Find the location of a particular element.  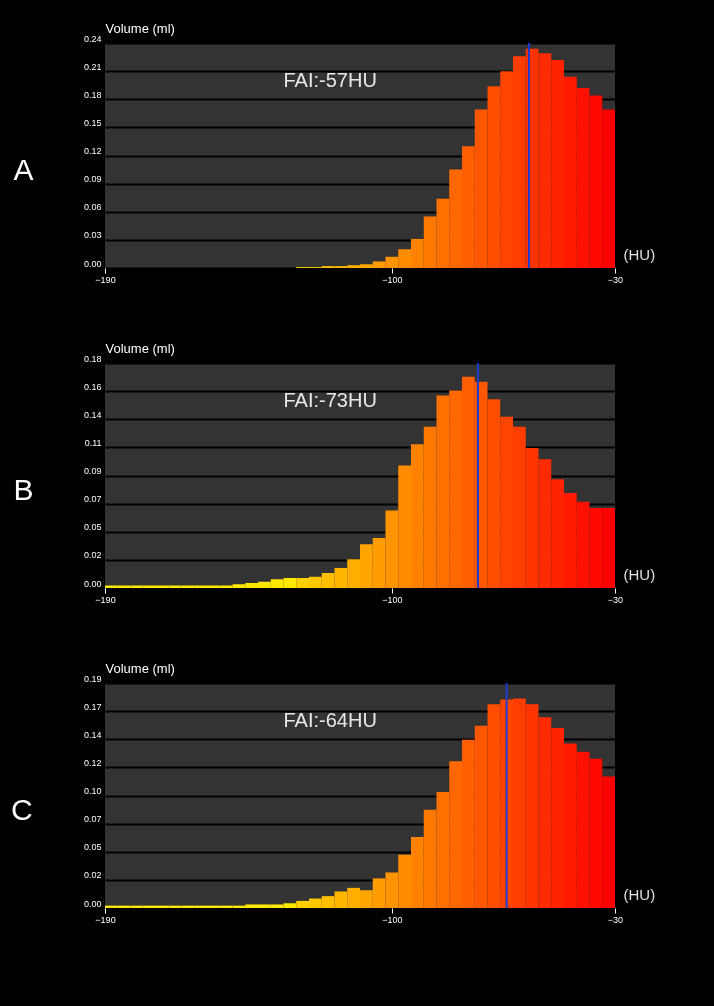

y-tick-label: 0.19 is located at coordinates (92, 678).